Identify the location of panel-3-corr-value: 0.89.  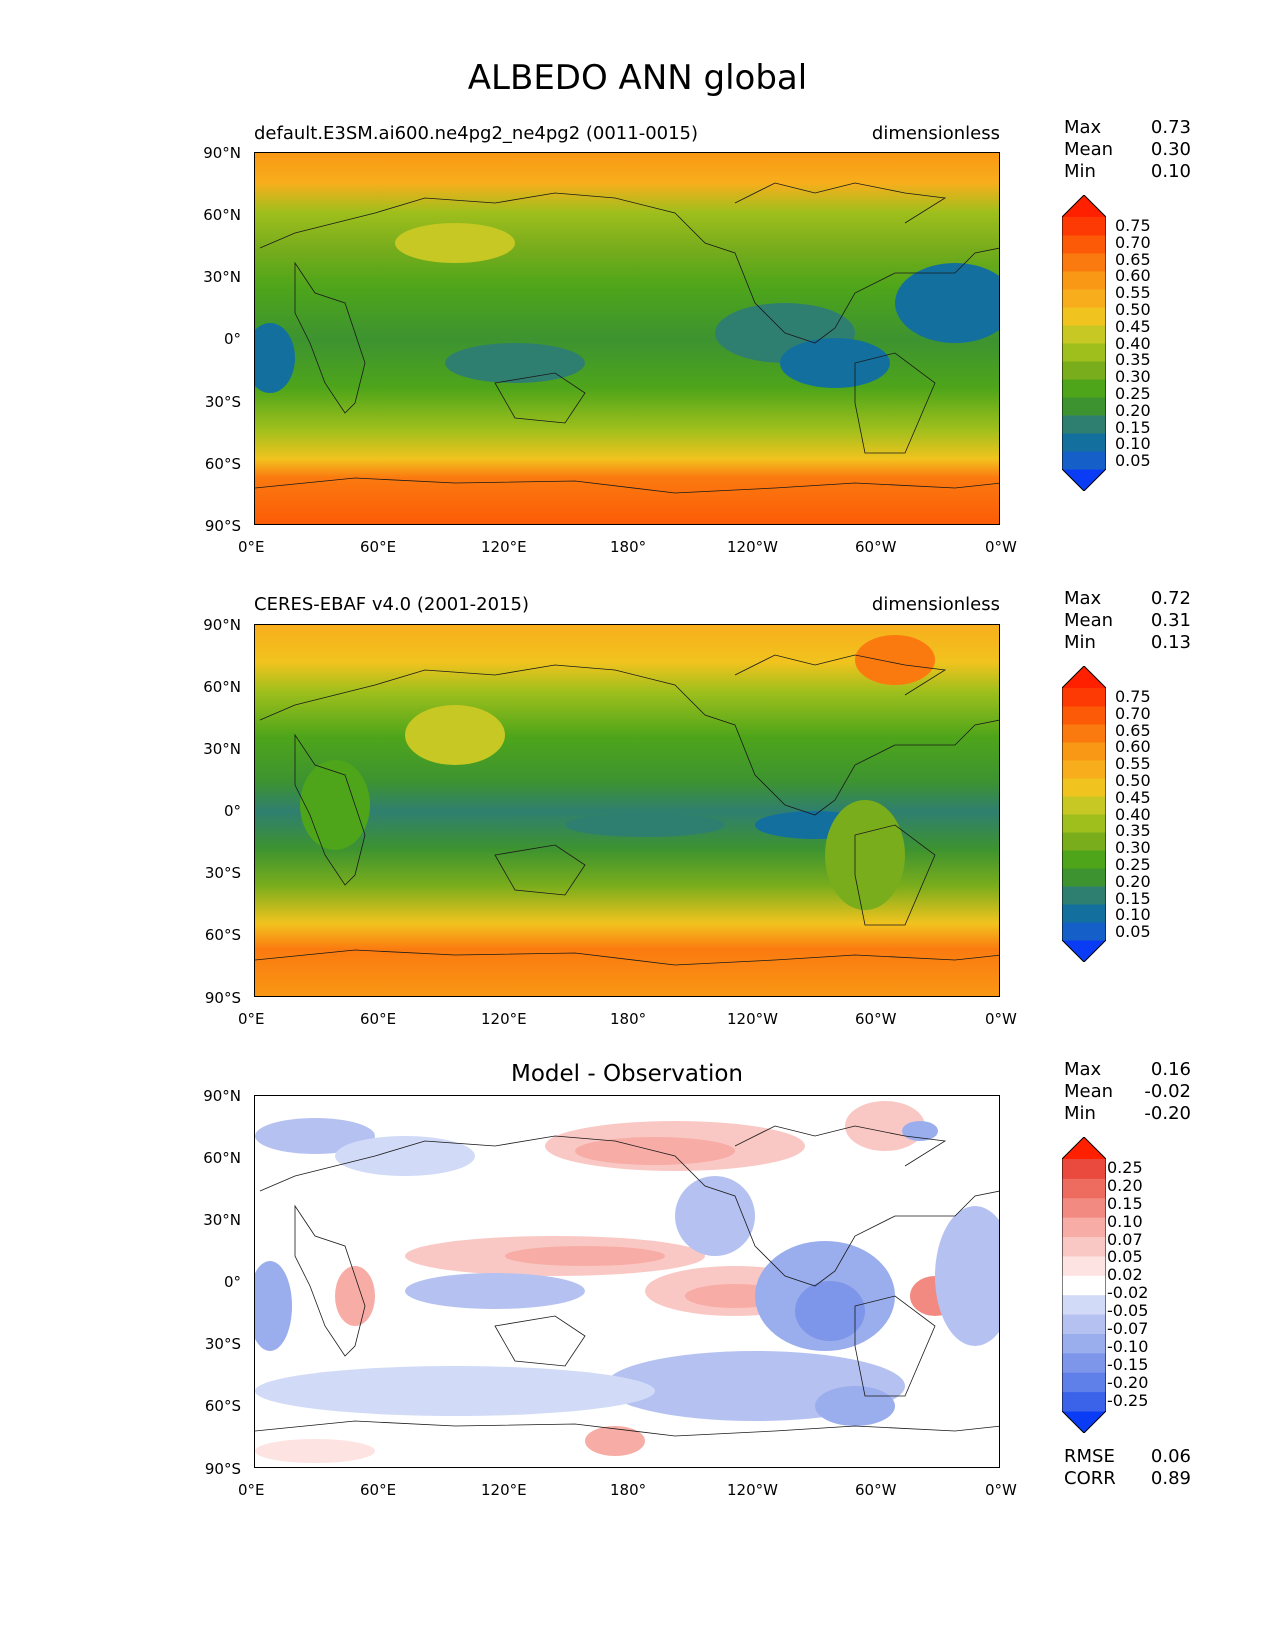
(1170, 1478).